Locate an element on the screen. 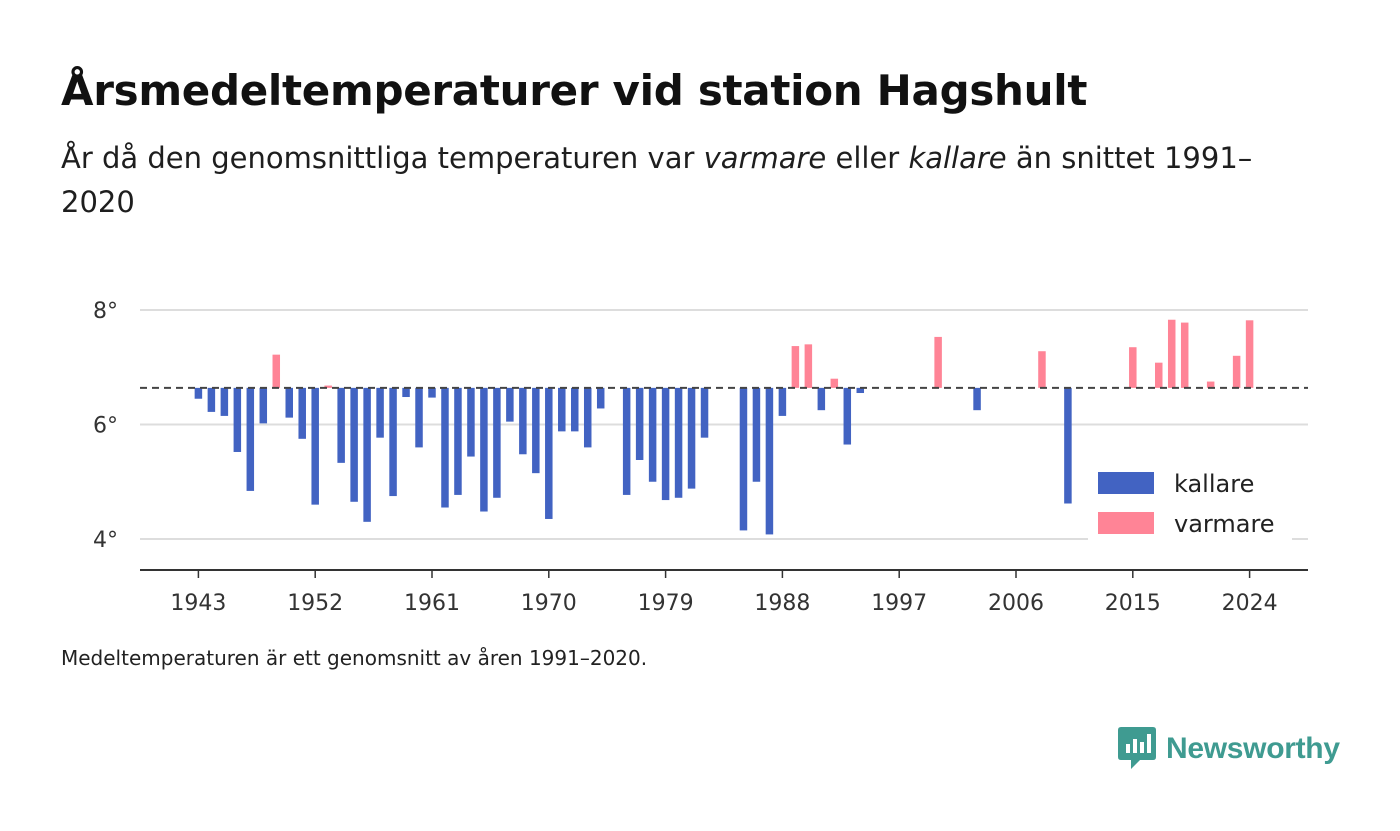 This screenshot has width=1400, height=831. subtitle-part-2: eller is located at coordinates (867, 158).